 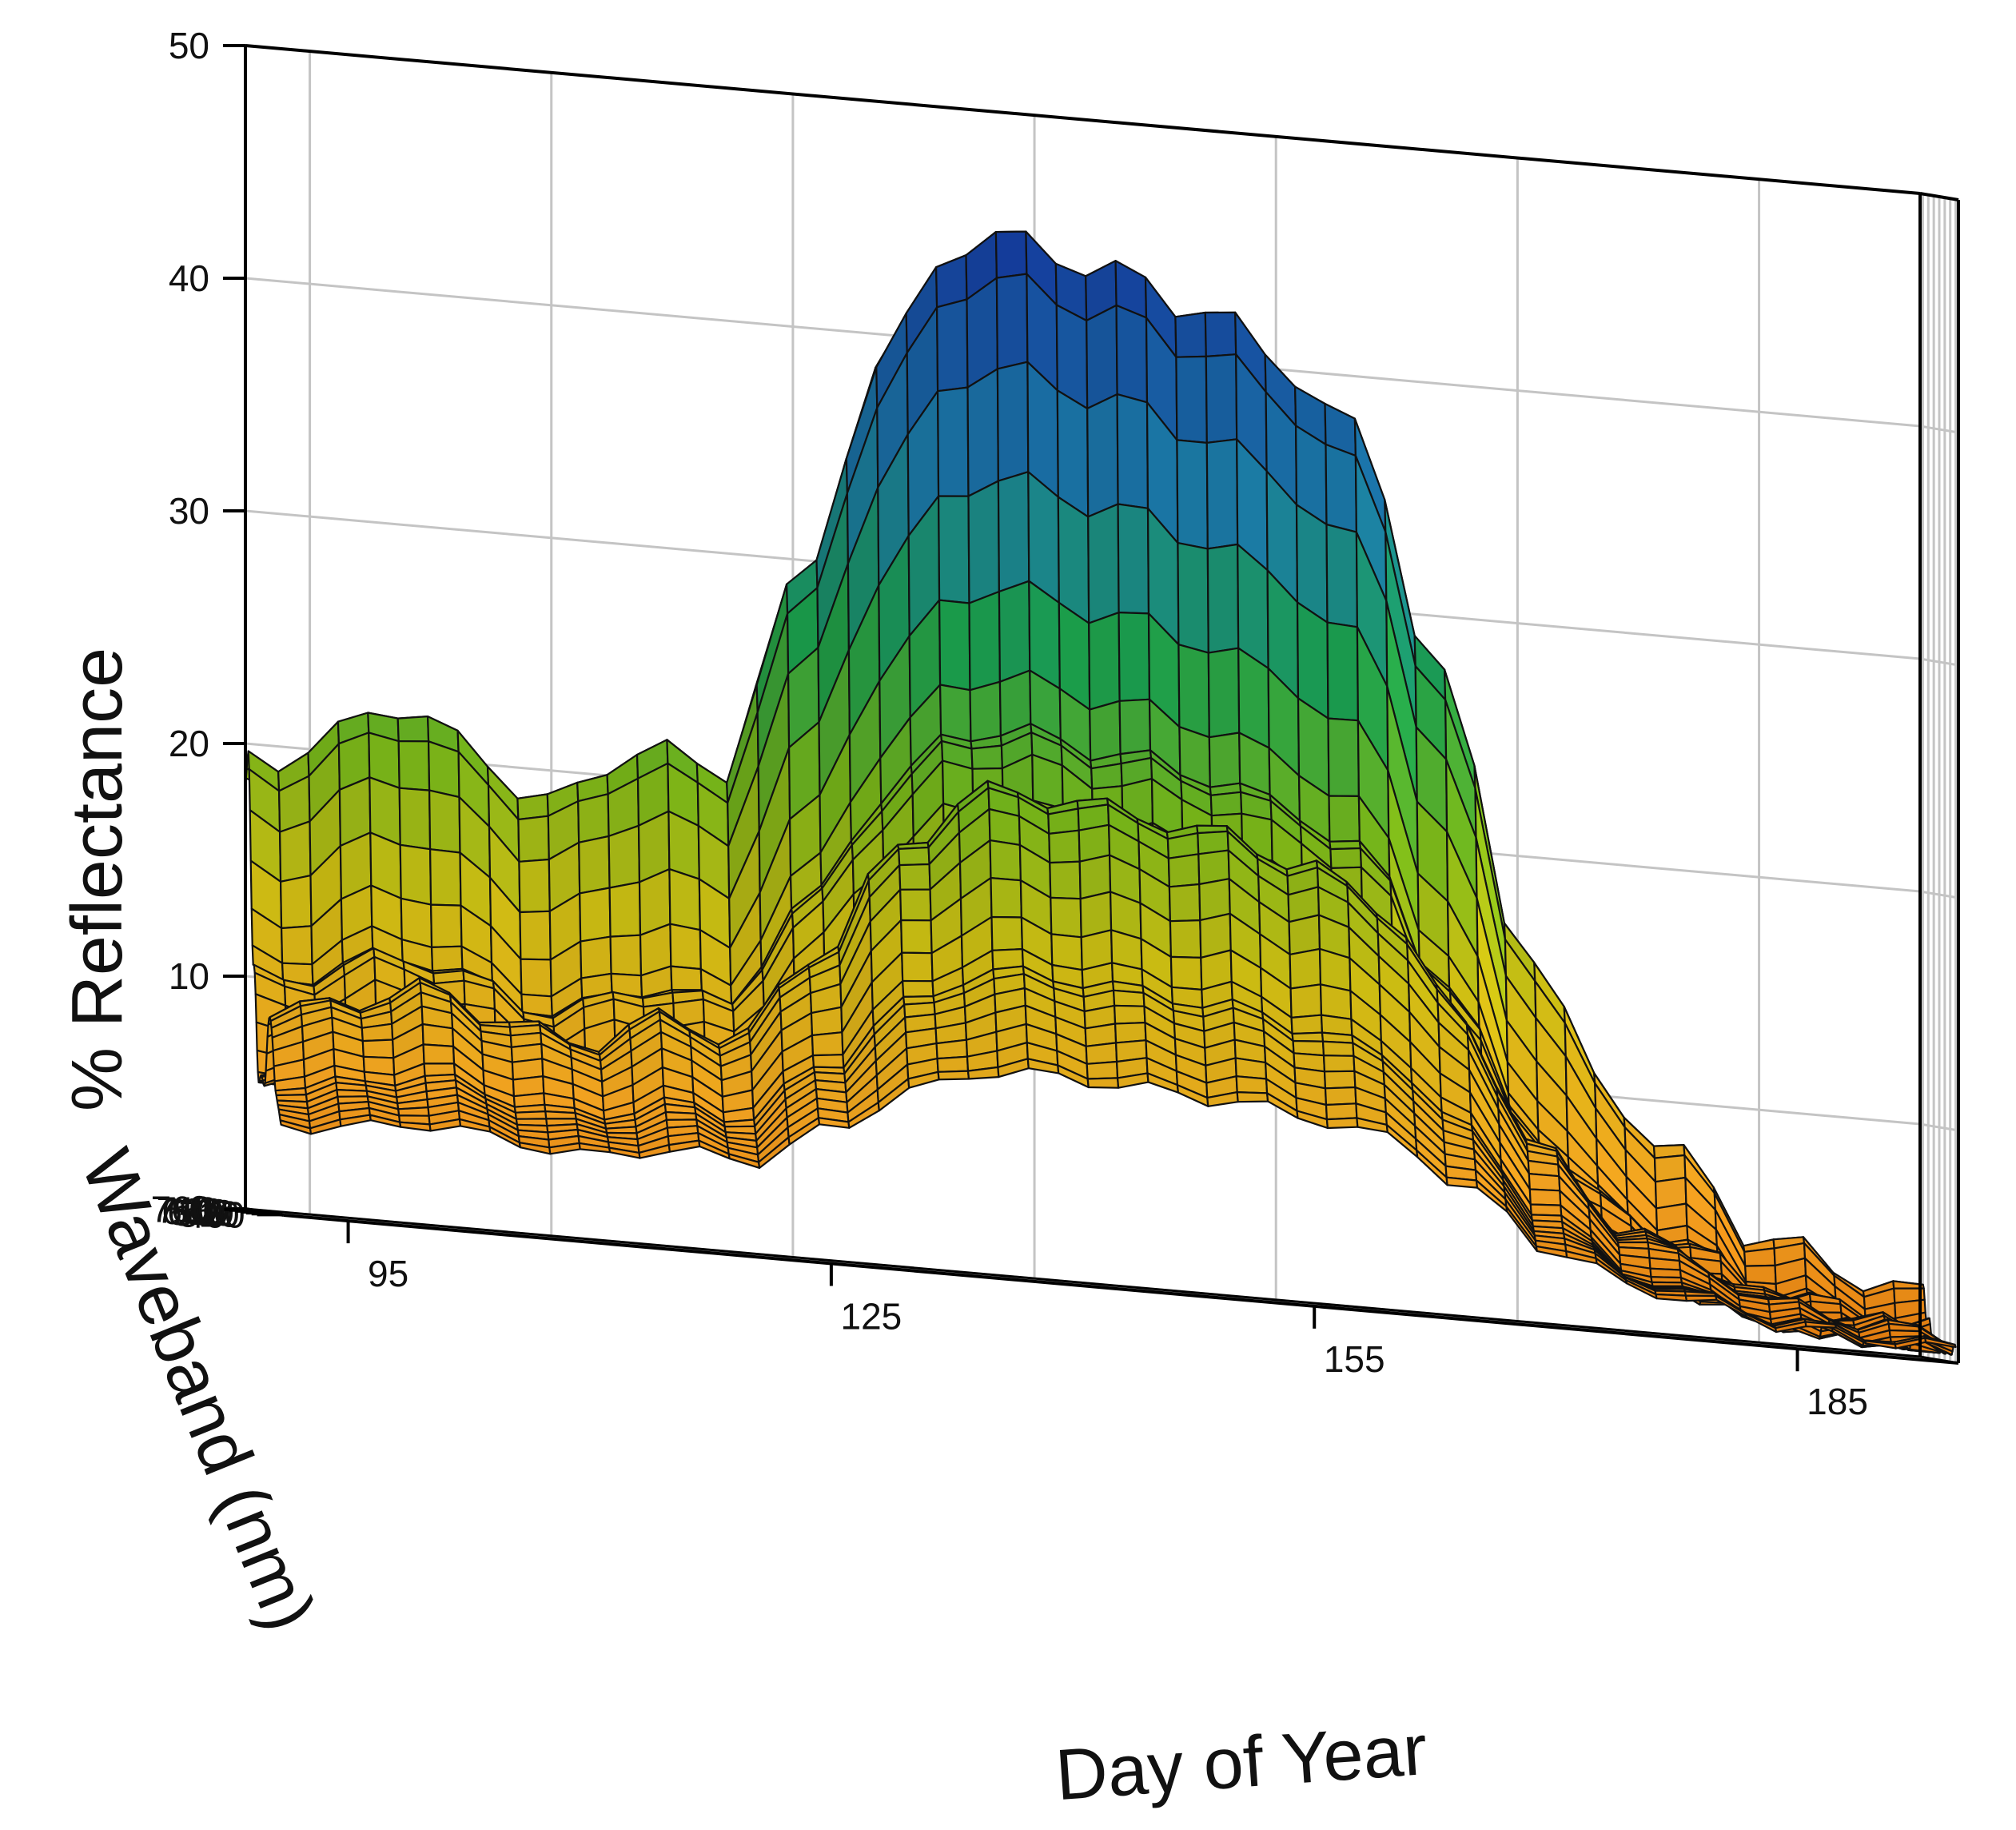 What do you see at coordinates (97, 879) in the screenshot?
I see `z-axis-title: % Reflectance` at bounding box center [97, 879].